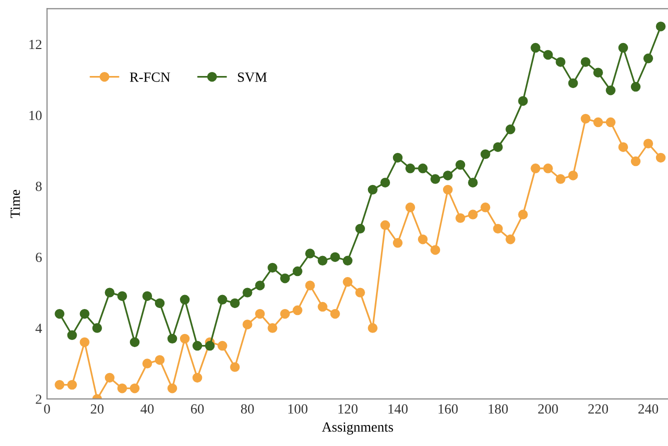 This screenshot has width=668, height=446. I want to click on y-tick-label: 12, so click(36, 45).